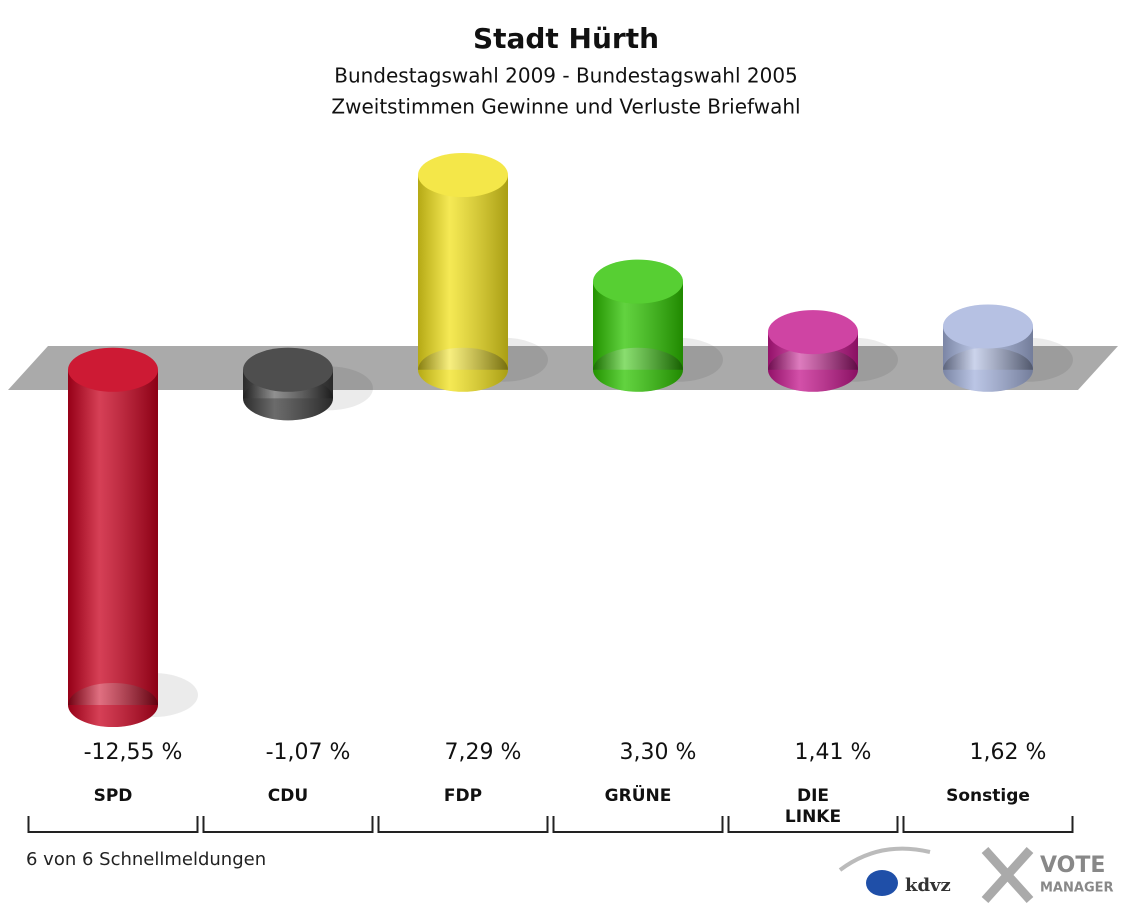 This screenshot has width=1133, height=911. I want to click on footer-note: 6 von 6 Schnellmeldungen, so click(146, 859).